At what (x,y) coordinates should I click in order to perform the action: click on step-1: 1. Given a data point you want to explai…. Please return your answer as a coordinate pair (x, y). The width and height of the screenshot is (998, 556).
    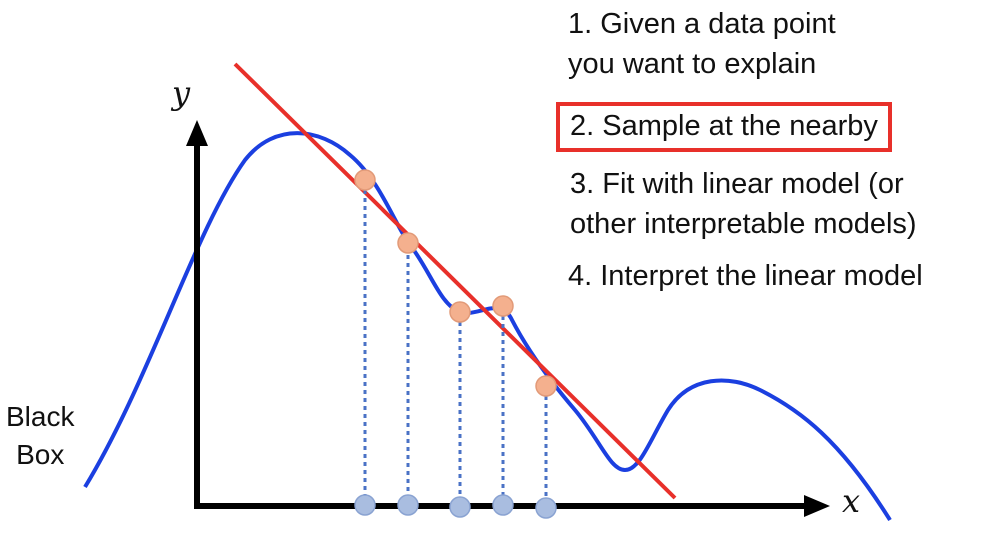
    Looking at the image, I should click on (702, 44).